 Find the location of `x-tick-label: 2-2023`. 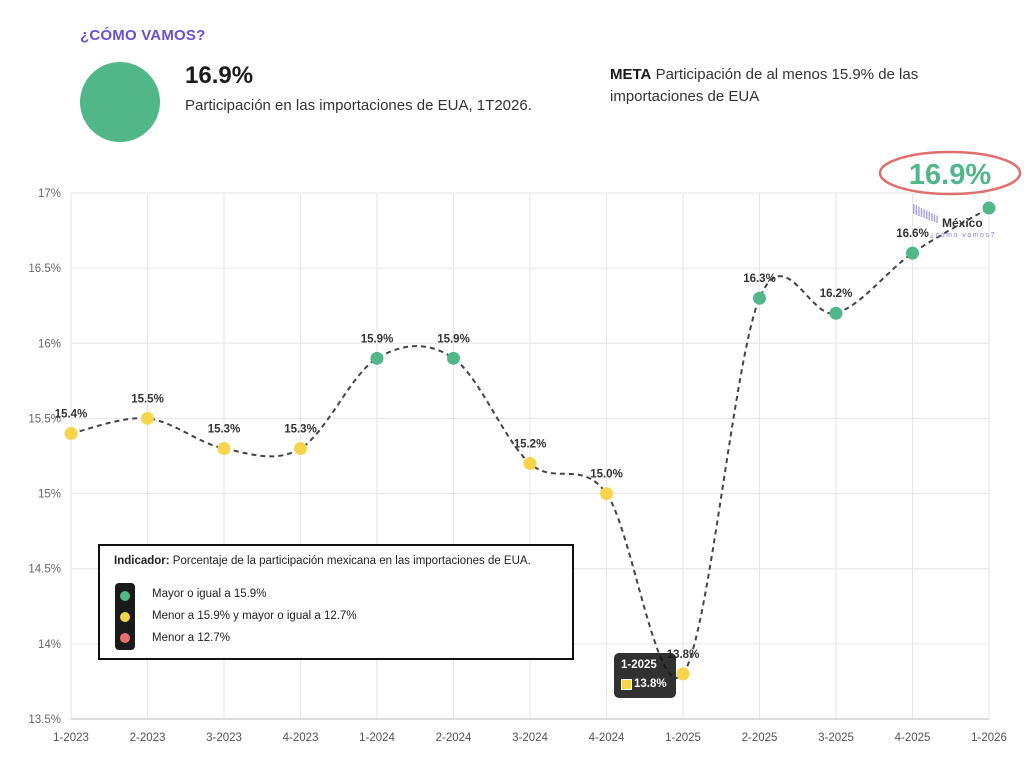

x-tick-label: 2-2023 is located at coordinates (148, 738).